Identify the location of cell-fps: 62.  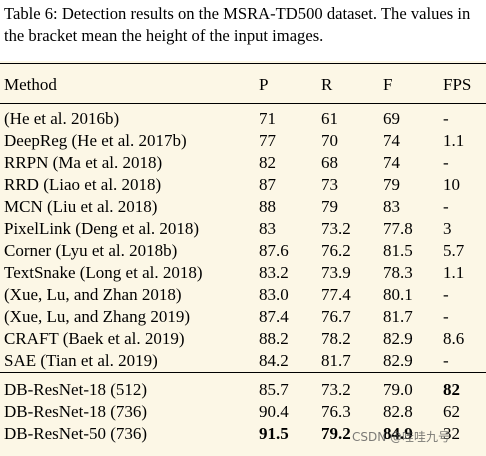
(451, 411).